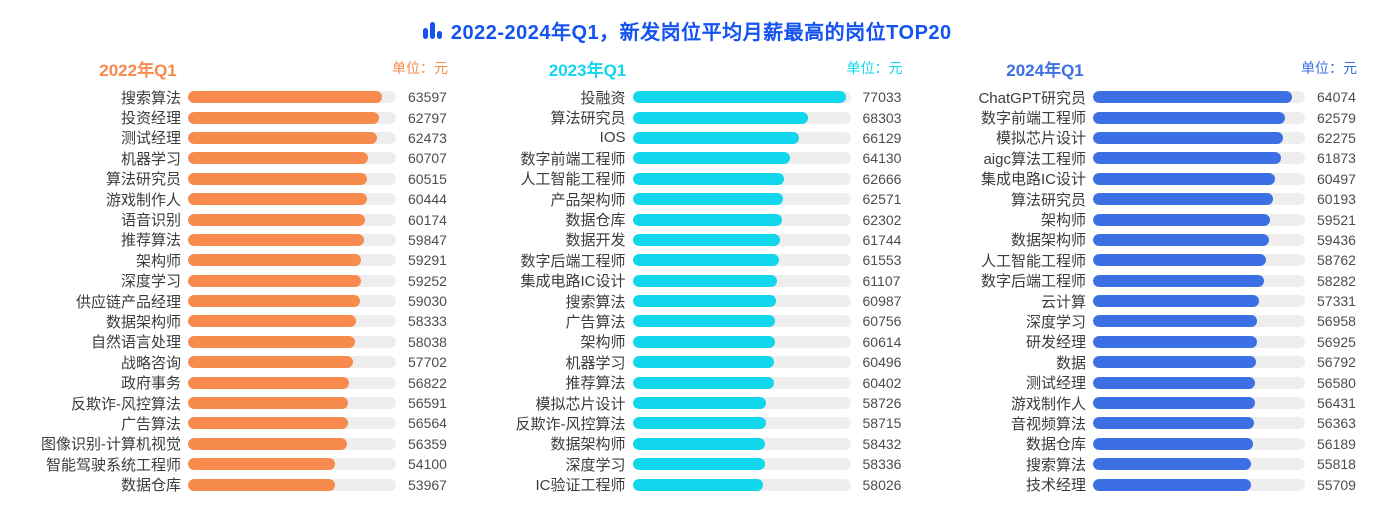 The height and width of the screenshot is (522, 1375). Describe the element at coordinates (1055, 384) in the screenshot. I see `job-label: 测试经理` at that location.